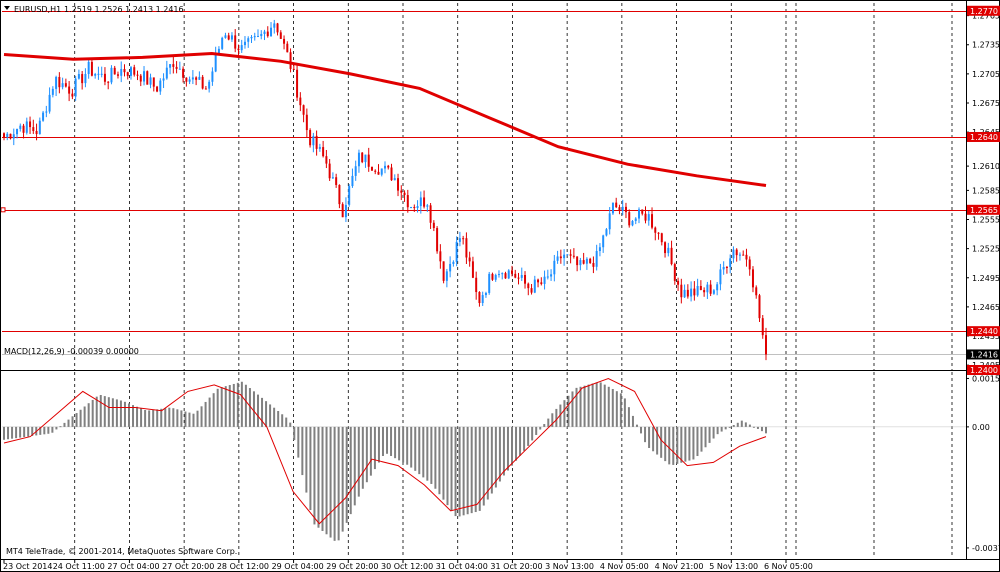 The image size is (1000, 572). I want to click on price-tick-label: 1.2555, so click(986, 220).